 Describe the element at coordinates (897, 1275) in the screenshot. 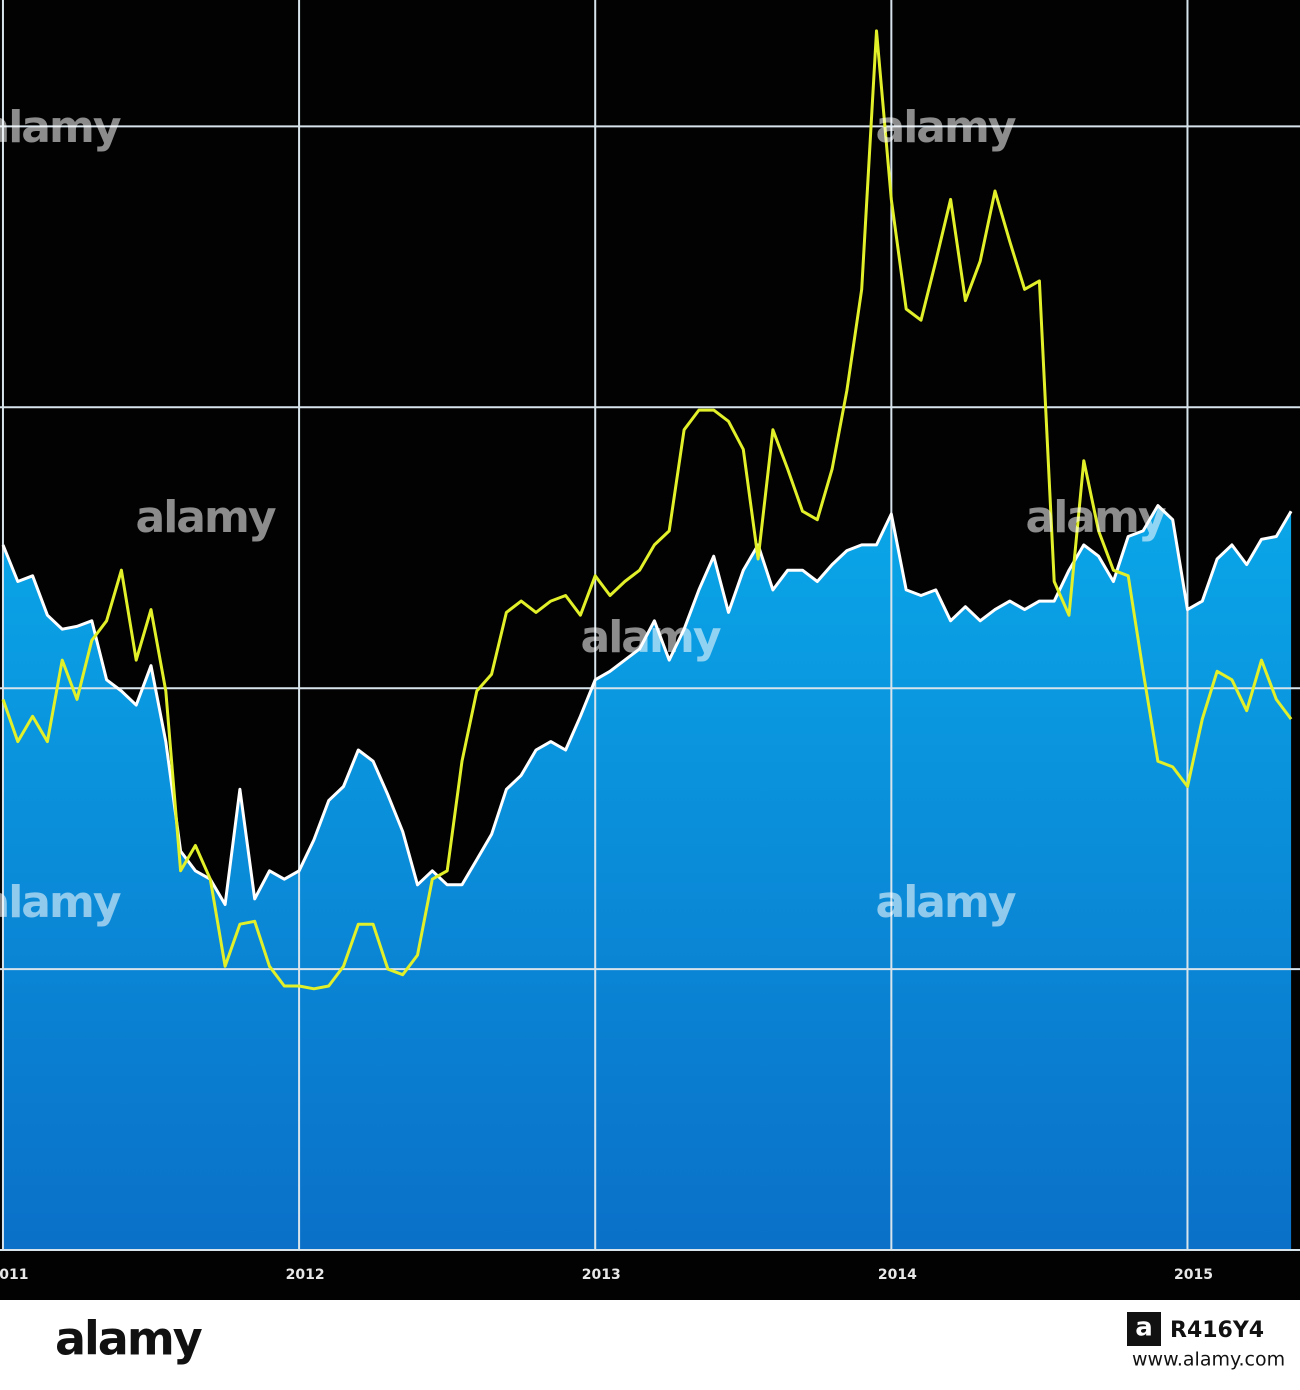

I see `x-tick-label: 2014` at that location.